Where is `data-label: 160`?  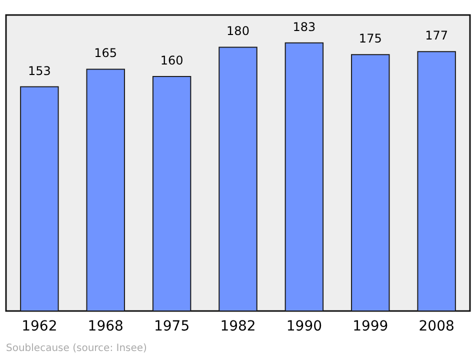
data-label: 160 is located at coordinates (172, 61).